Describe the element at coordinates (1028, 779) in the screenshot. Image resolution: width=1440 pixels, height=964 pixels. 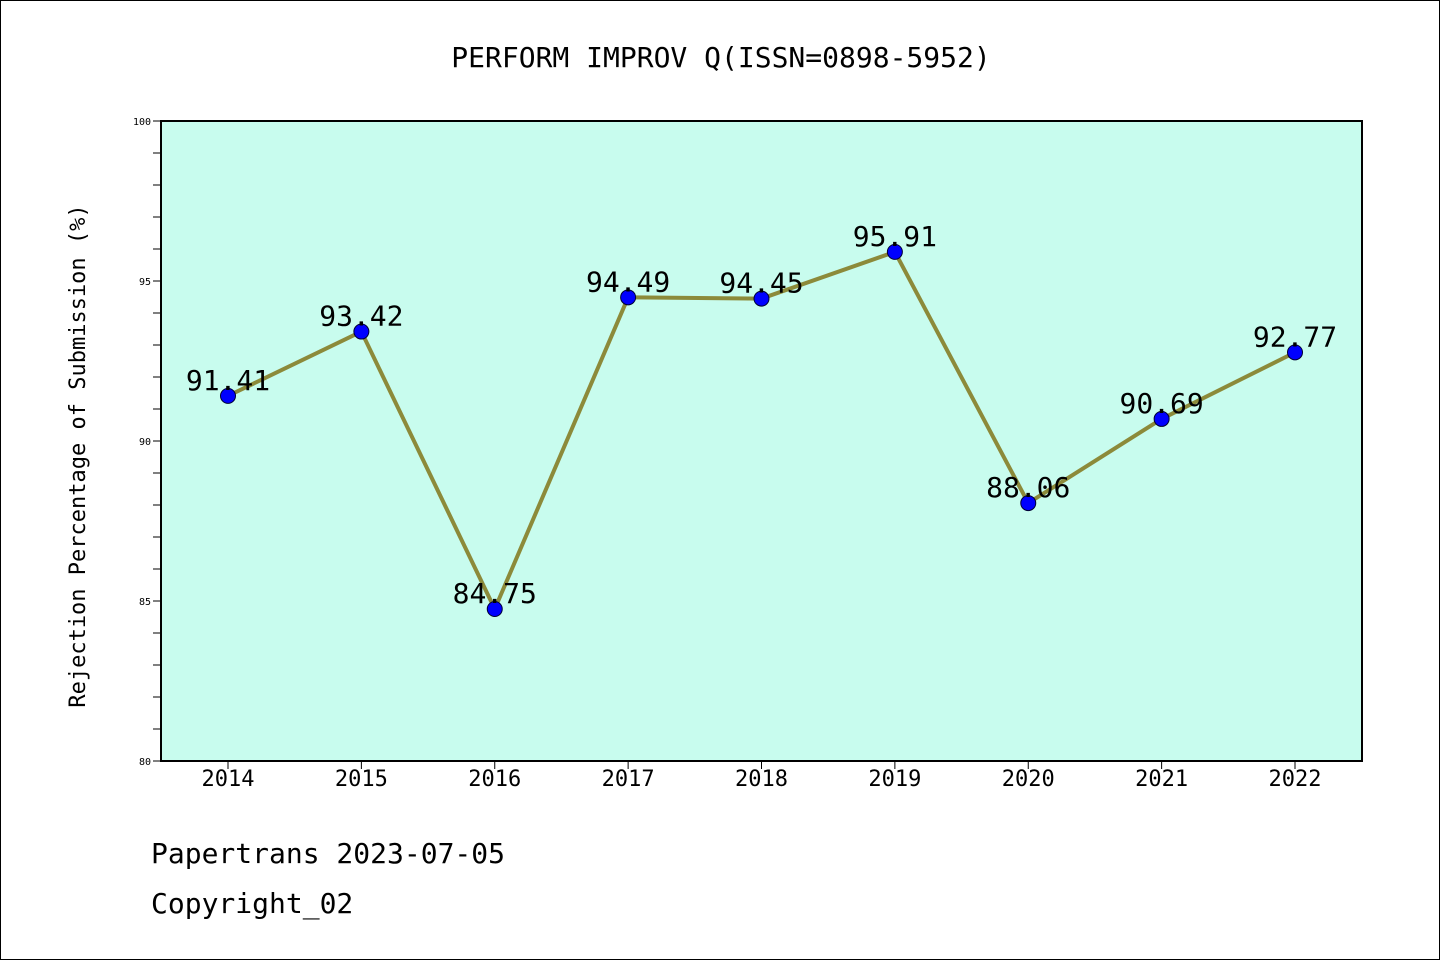
I see `x-tick-label: 2020` at that location.